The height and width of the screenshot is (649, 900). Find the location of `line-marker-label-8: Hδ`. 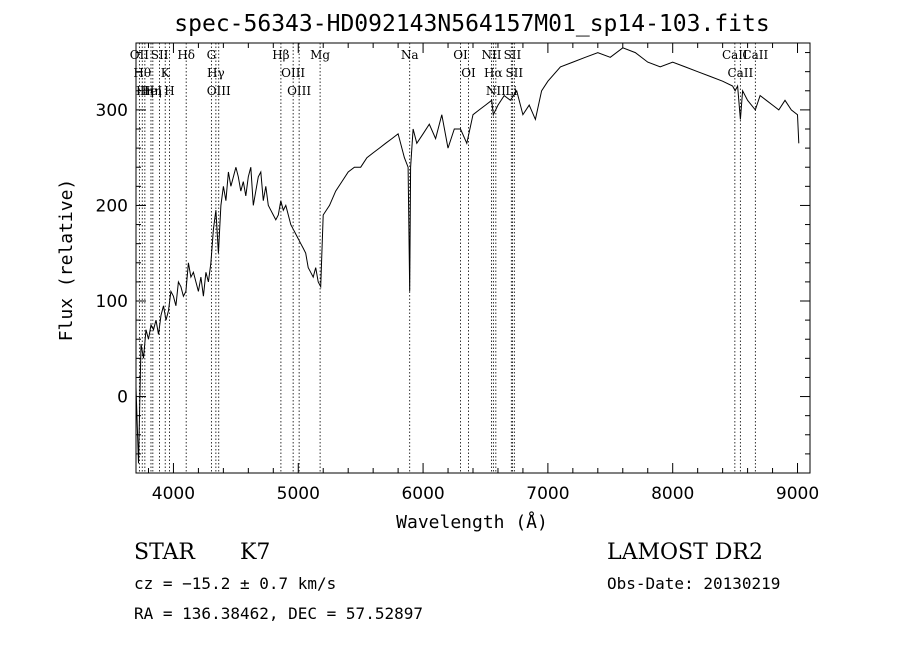

line-marker-label-8: Hδ is located at coordinates (186, 55).